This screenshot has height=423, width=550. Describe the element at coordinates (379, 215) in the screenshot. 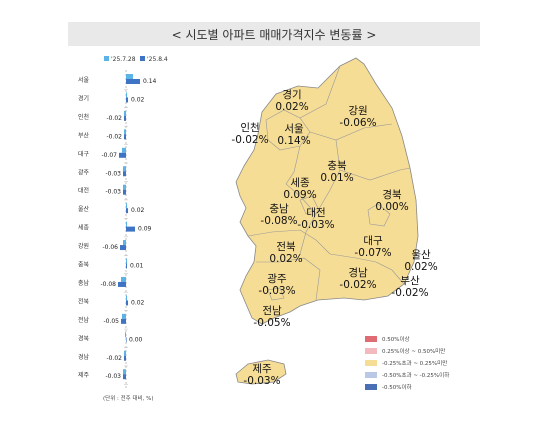

I see `border-daegu` at that location.